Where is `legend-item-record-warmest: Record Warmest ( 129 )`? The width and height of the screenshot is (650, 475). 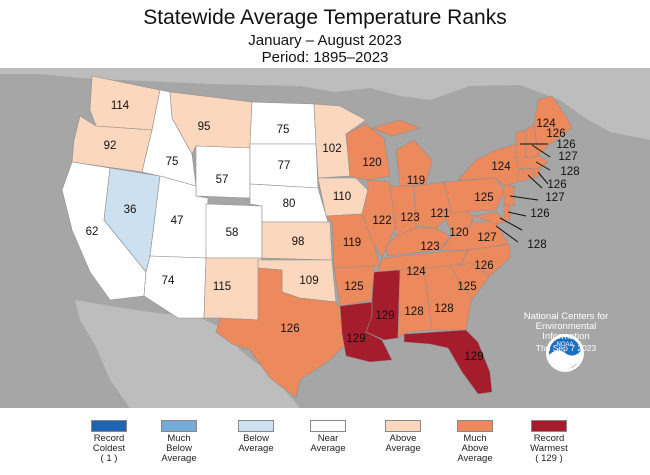
legend-item-record-warmest: Record Warmest ( 129 ) is located at coordinates (549, 442).